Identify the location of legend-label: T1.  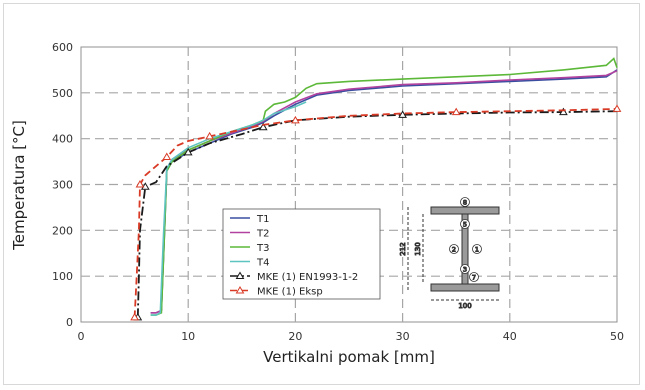
(262, 219).